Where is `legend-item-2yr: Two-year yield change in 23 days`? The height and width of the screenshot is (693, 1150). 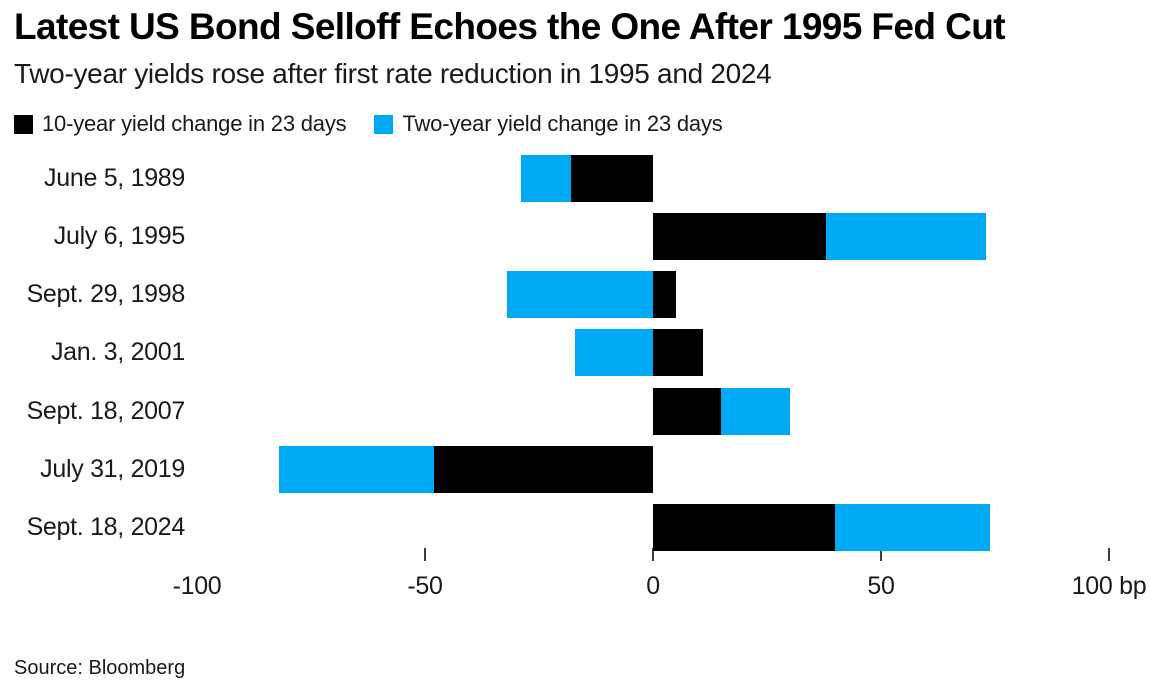
legend-item-2yr: Two-year yield change in 23 days is located at coordinates (548, 124).